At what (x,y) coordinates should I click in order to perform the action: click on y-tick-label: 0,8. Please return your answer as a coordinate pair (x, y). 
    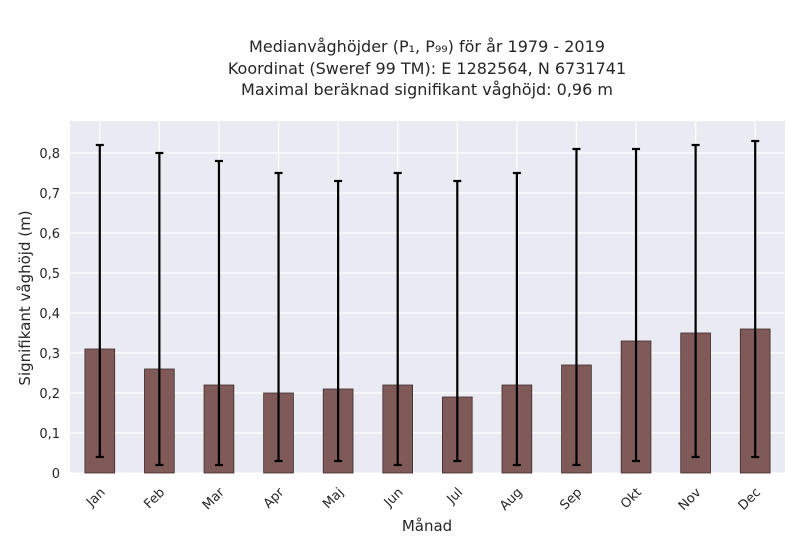
    Looking at the image, I should click on (49, 154).